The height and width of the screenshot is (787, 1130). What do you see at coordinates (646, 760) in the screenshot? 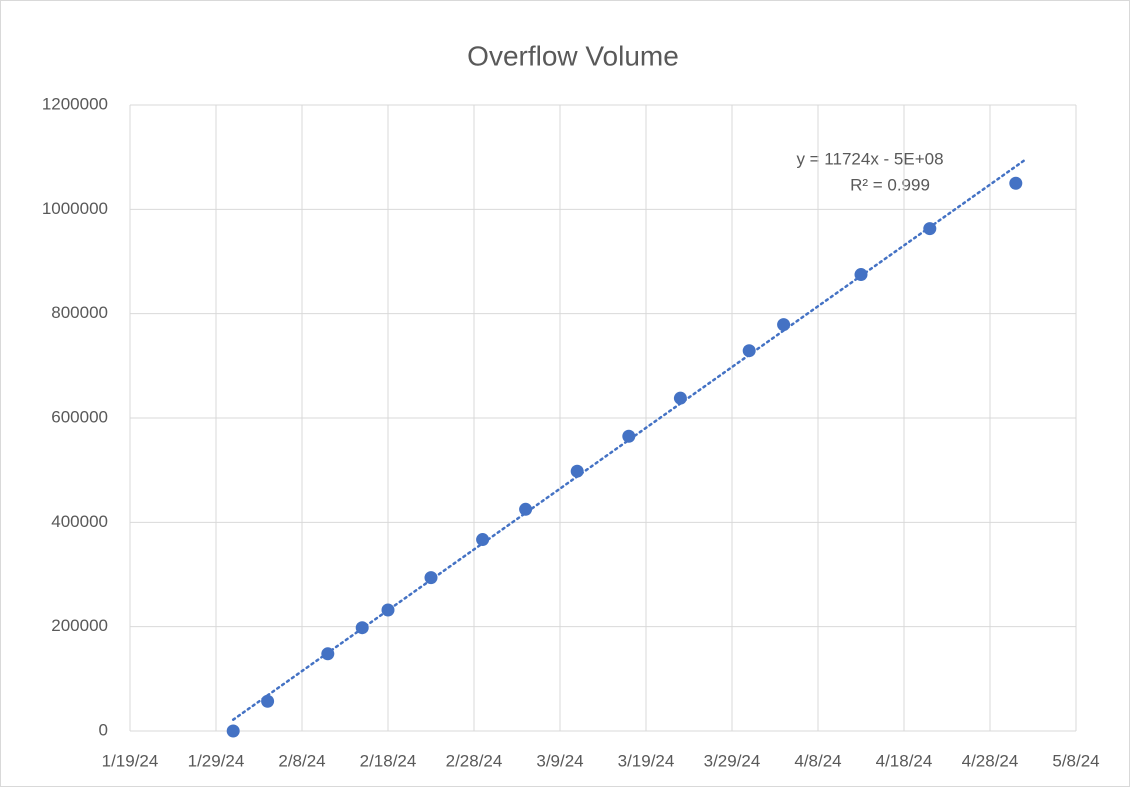
I see `x-tick-label: 3/19/24` at bounding box center [646, 760].